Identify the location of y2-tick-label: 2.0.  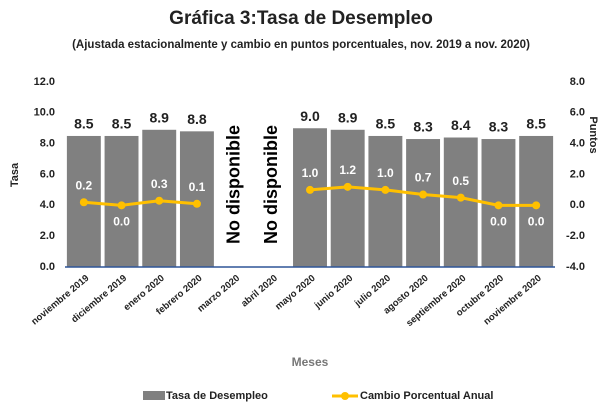
(577, 174).